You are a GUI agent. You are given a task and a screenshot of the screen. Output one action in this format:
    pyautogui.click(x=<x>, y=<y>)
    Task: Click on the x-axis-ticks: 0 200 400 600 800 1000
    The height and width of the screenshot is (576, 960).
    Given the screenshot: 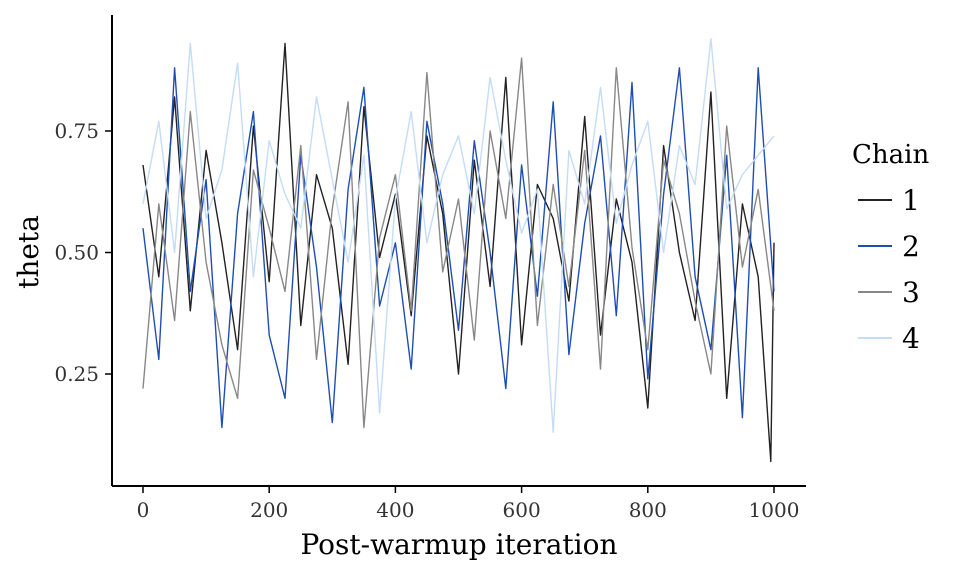 What is the action you would take?
    pyautogui.click(x=468, y=504)
    